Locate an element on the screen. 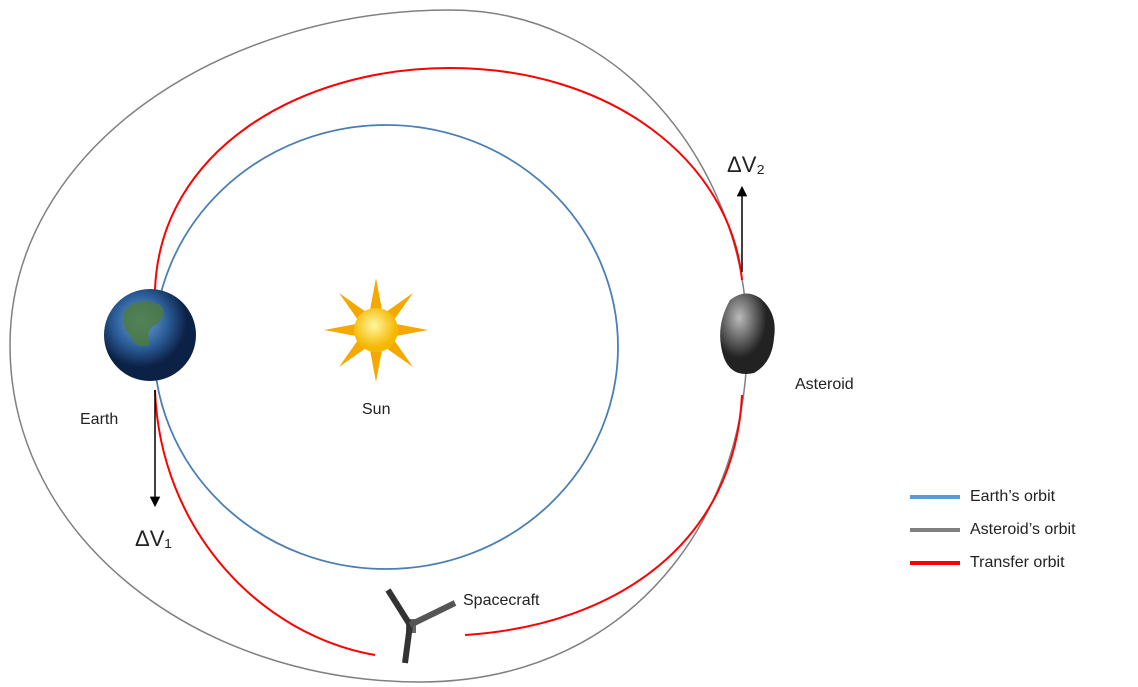 The height and width of the screenshot is (687, 1138). sun-label: Sun is located at coordinates (376, 409).